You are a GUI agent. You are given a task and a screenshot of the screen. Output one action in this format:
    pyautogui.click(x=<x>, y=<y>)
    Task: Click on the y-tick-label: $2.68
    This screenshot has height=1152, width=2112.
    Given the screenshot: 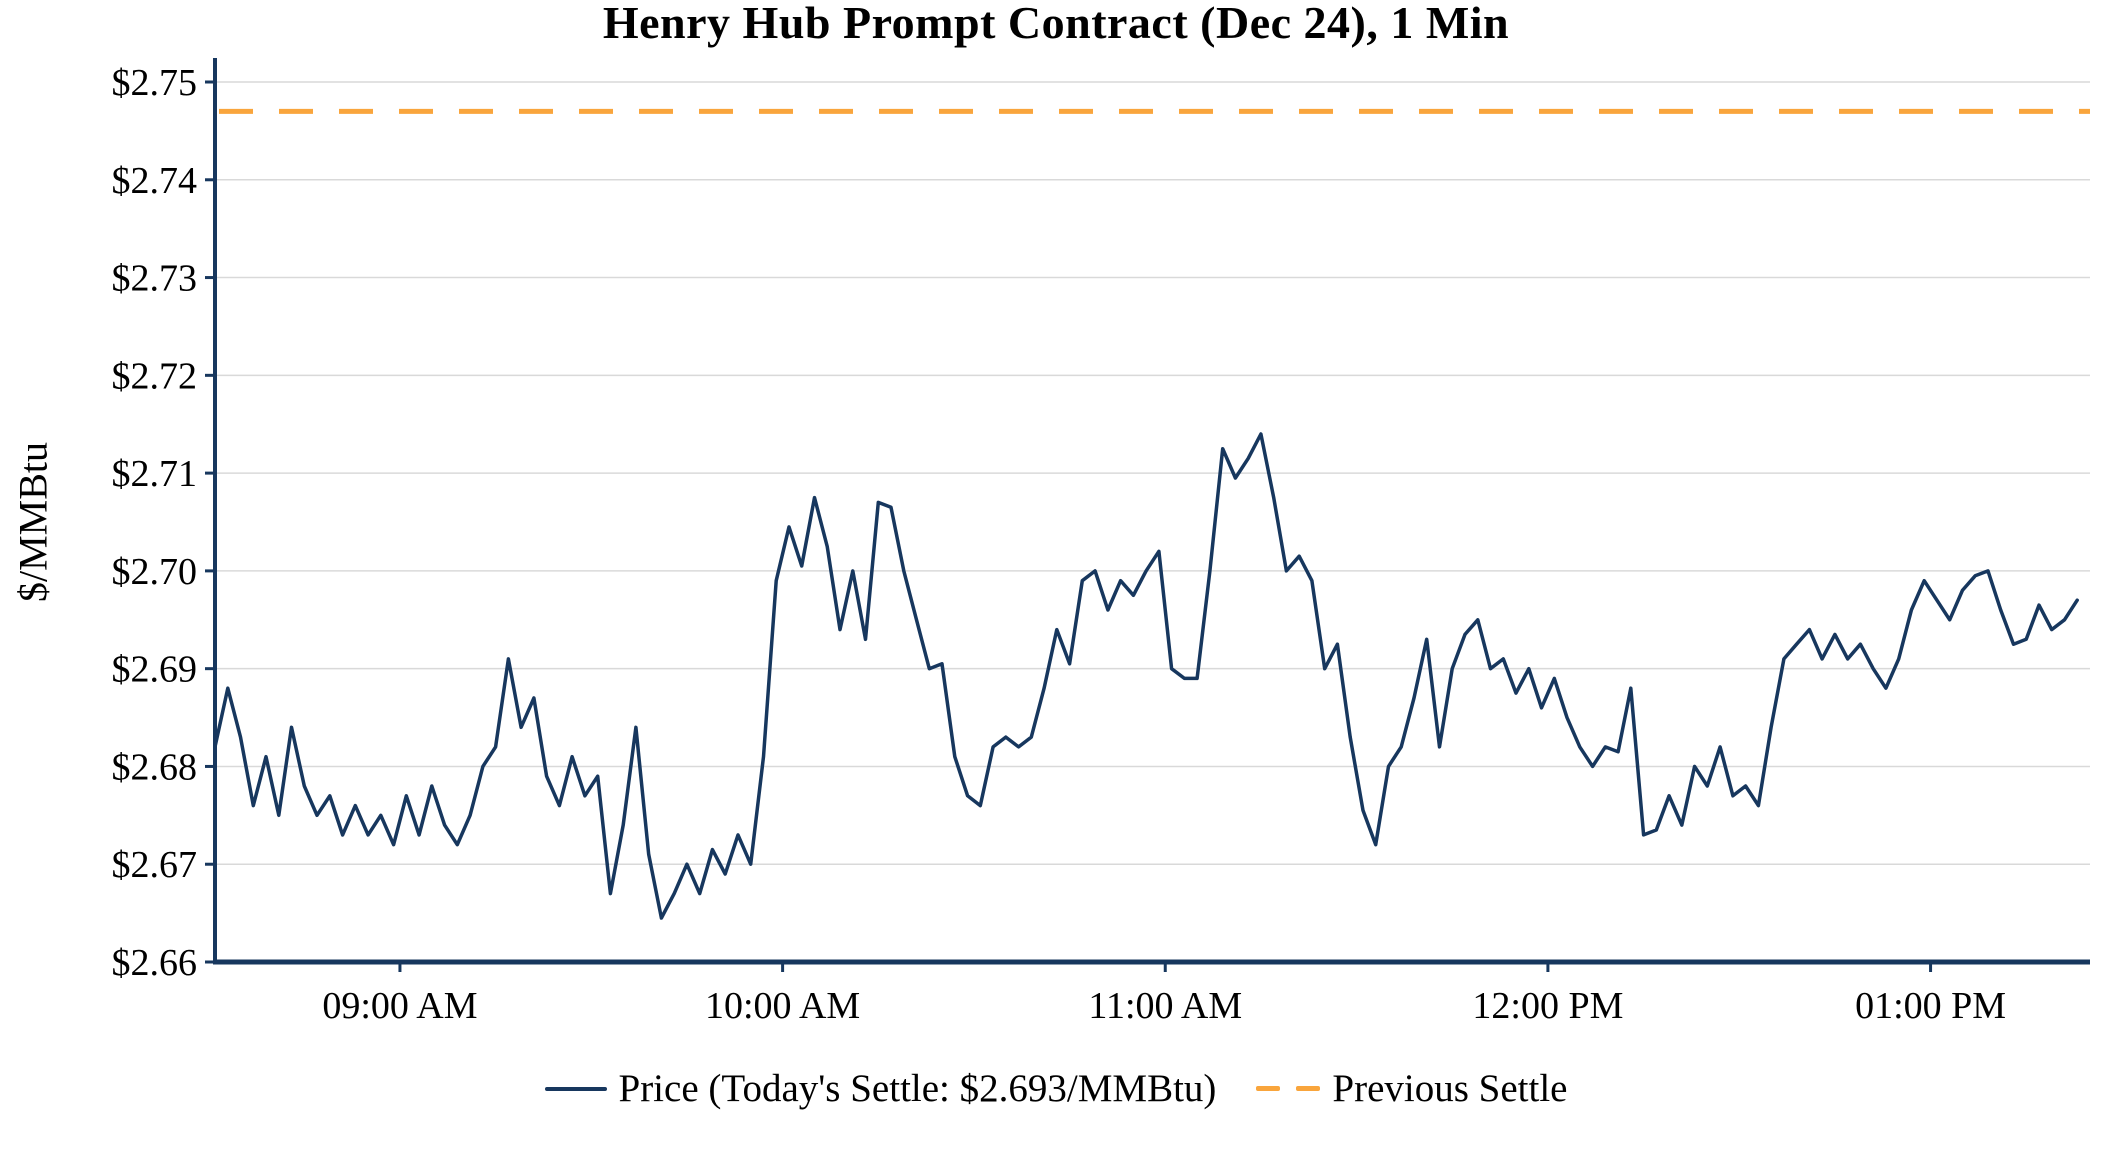 What is the action you would take?
    pyautogui.click(x=155, y=767)
    